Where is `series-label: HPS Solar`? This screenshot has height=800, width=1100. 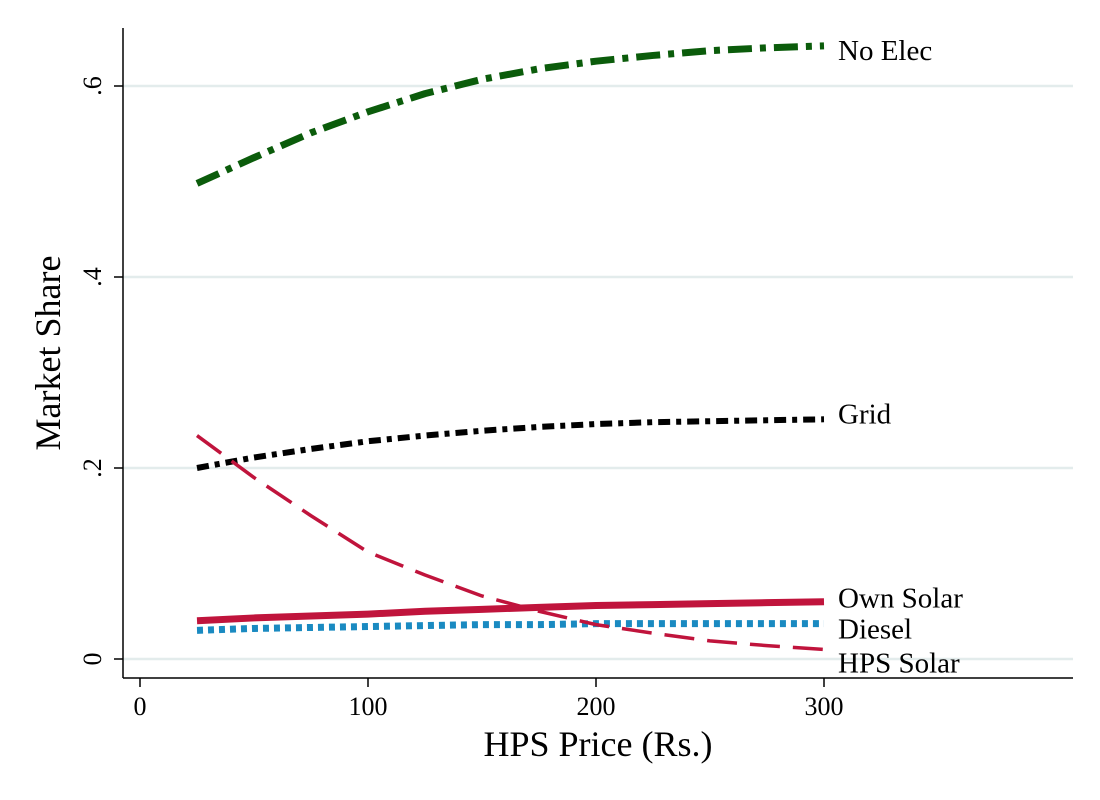
series-label: HPS Solar is located at coordinates (899, 663).